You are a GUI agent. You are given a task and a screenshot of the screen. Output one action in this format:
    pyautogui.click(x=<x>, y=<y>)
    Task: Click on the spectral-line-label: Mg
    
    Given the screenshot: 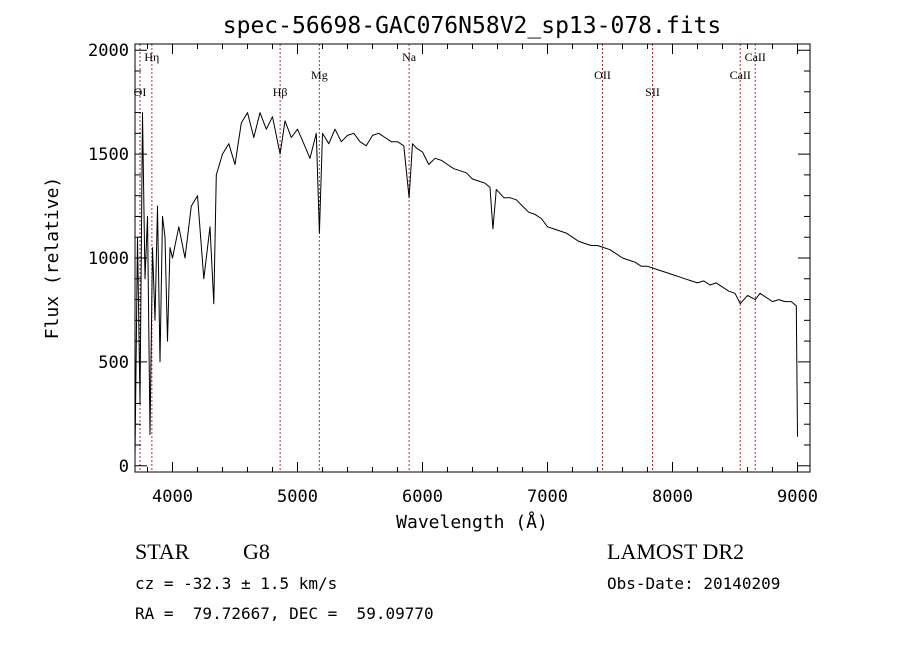 What is the action you would take?
    pyautogui.click(x=319, y=75)
    